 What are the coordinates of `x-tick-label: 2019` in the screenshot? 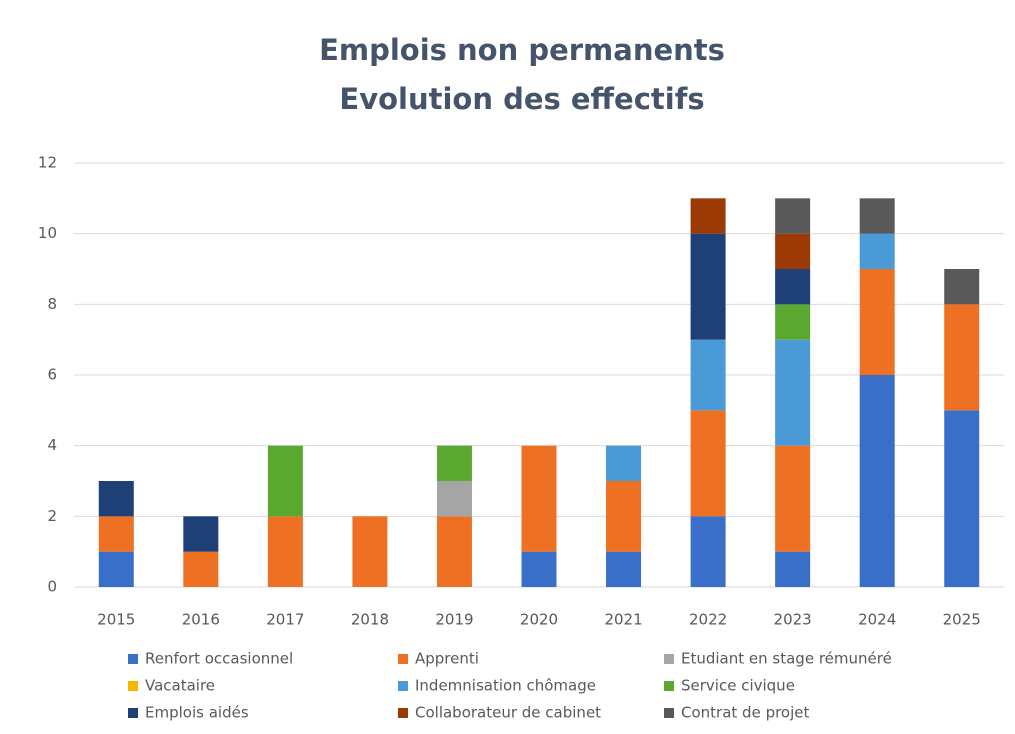 It's located at (454, 620).